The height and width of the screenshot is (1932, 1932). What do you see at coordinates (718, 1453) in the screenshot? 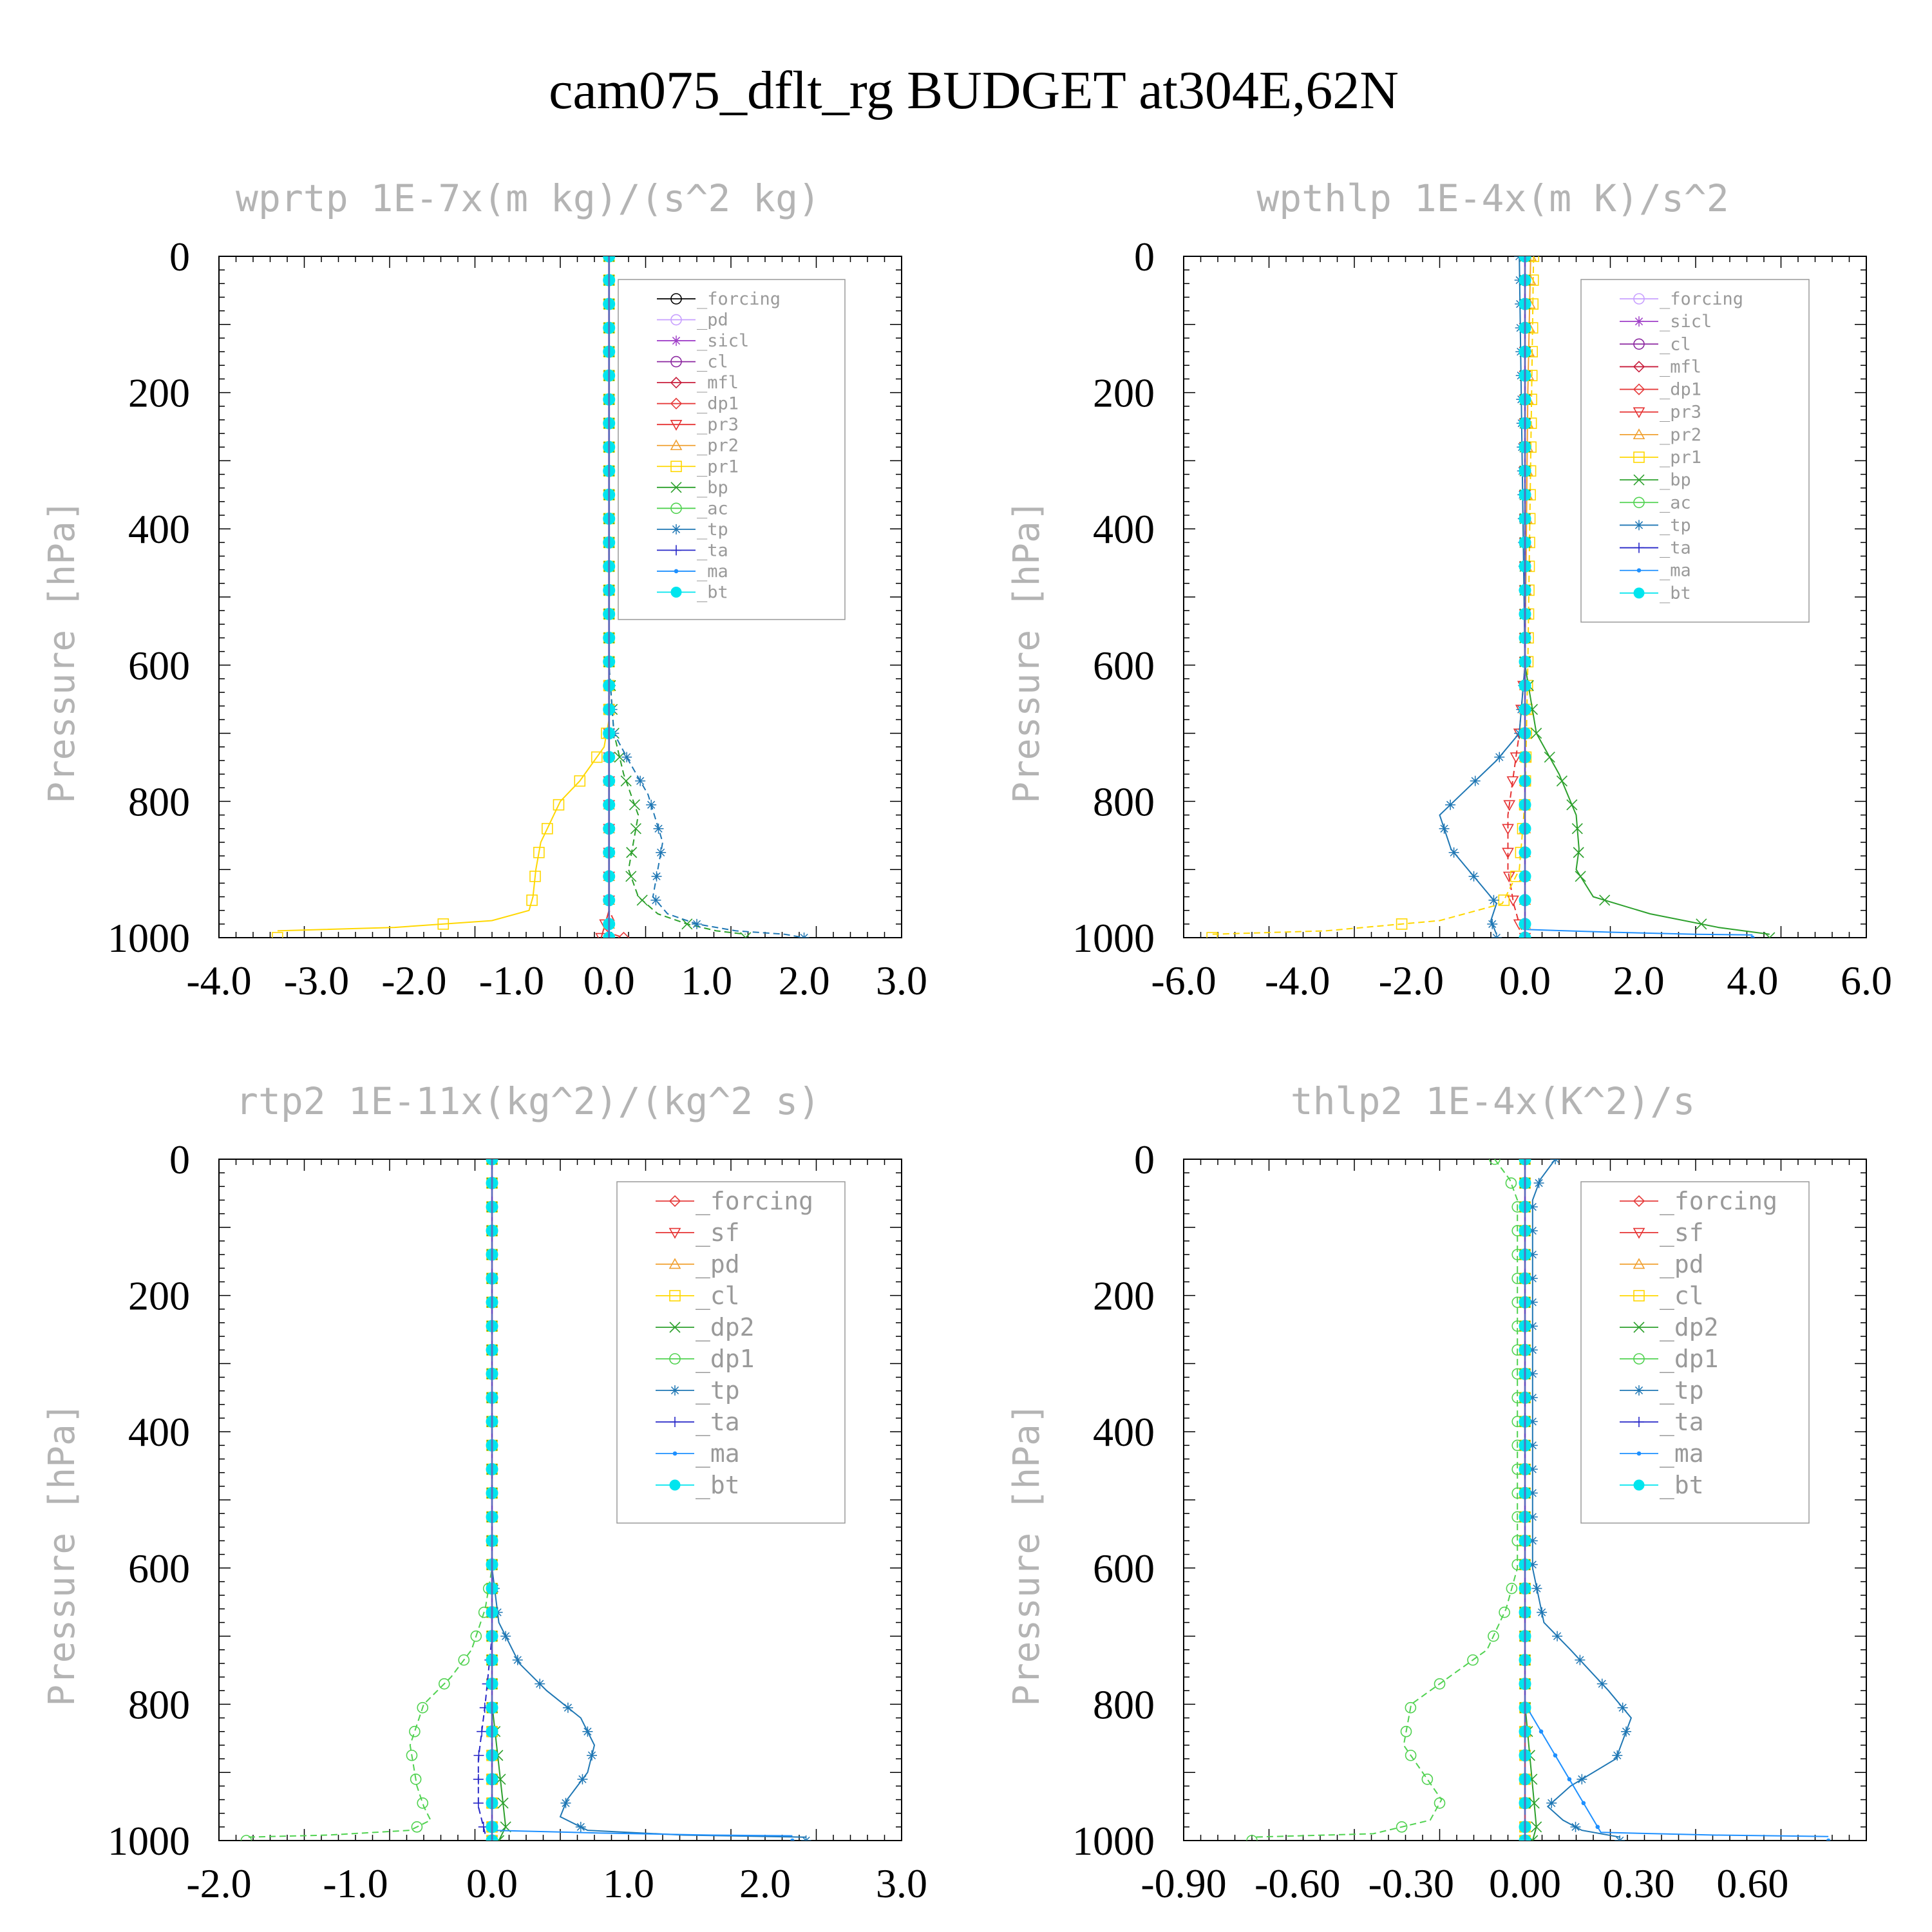
I see `legend-label_ma: _ma` at bounding box center [718, 1453].